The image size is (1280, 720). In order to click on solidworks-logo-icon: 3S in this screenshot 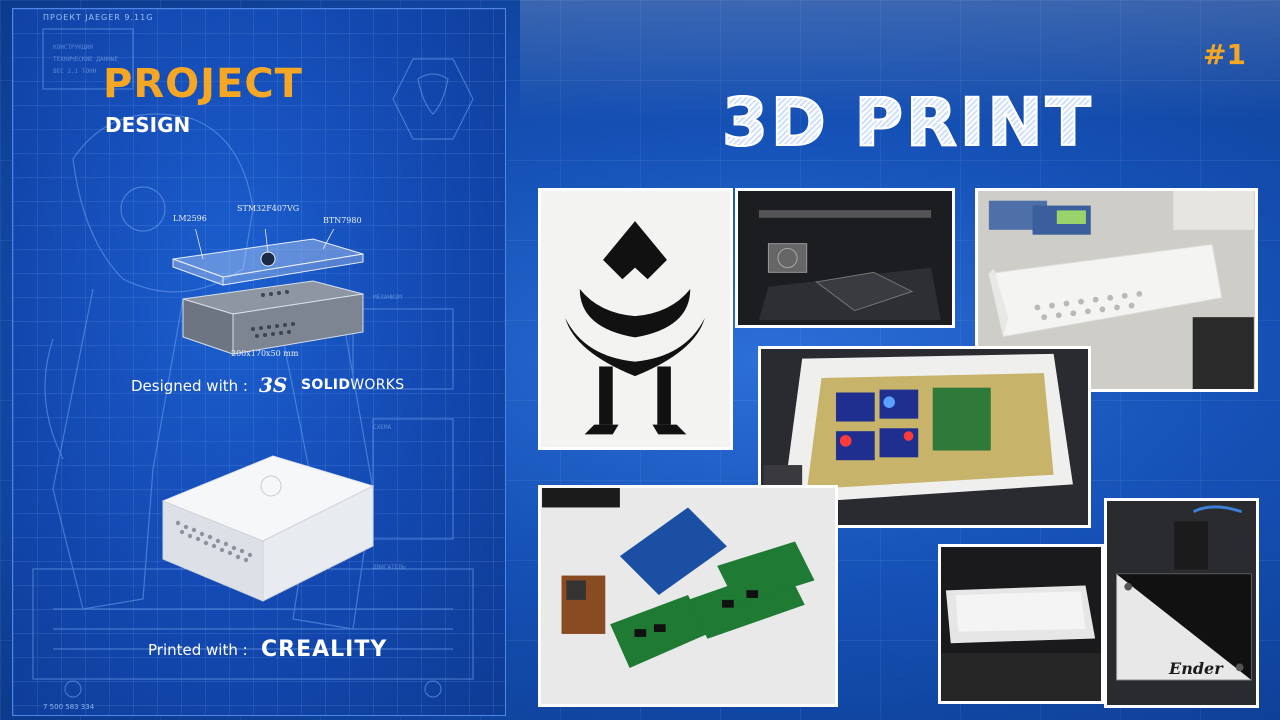, I will do `click(273, 385)`.